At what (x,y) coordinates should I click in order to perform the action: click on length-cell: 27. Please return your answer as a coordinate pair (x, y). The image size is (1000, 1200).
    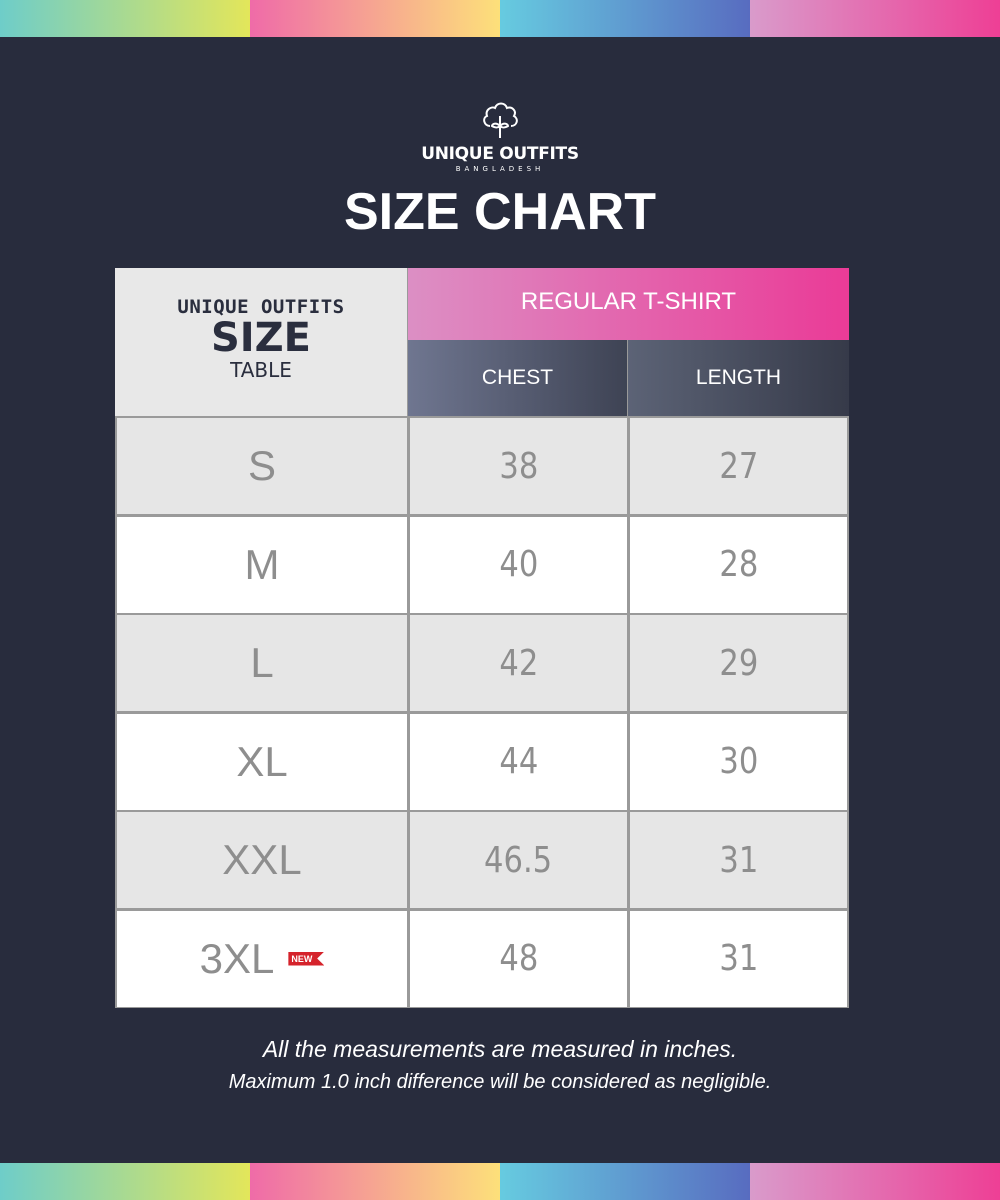
    Looking at the image, I should click on (738, 466).